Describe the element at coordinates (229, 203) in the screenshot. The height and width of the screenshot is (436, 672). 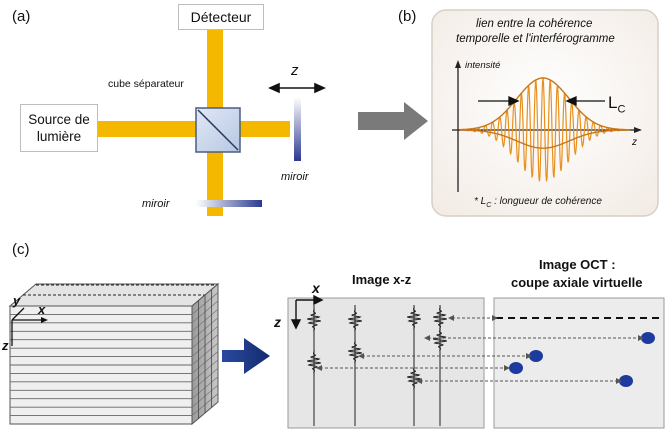
I see `mirror-bottom` at that location.